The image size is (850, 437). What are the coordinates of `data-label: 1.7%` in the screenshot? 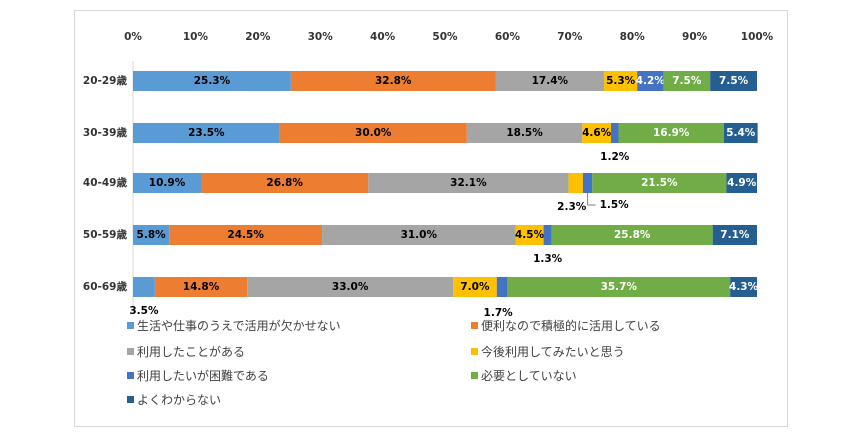 It's located at (499, 313).